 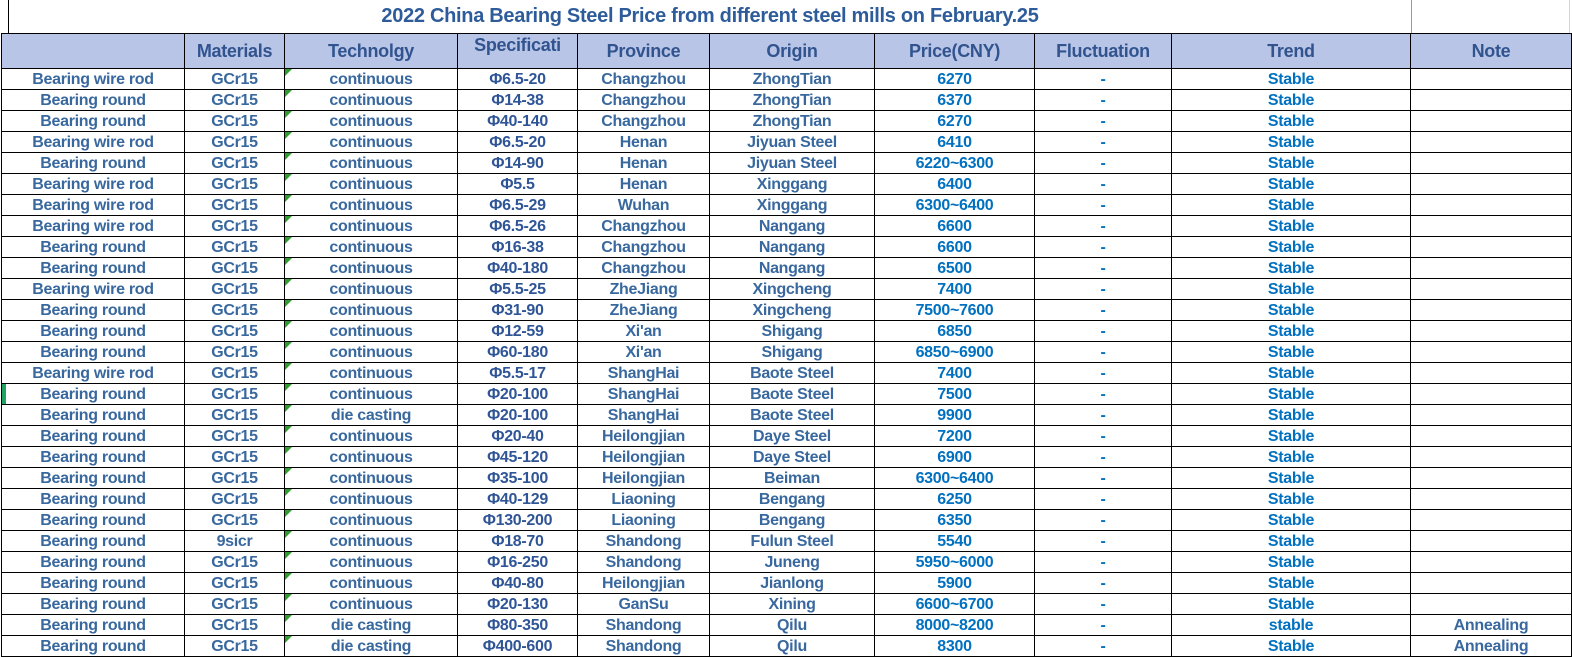 What do you see at coordinates (517, 625) in the screenshot?
I see `cell-specification: Φ80-350` at bounding box center [517, 625].